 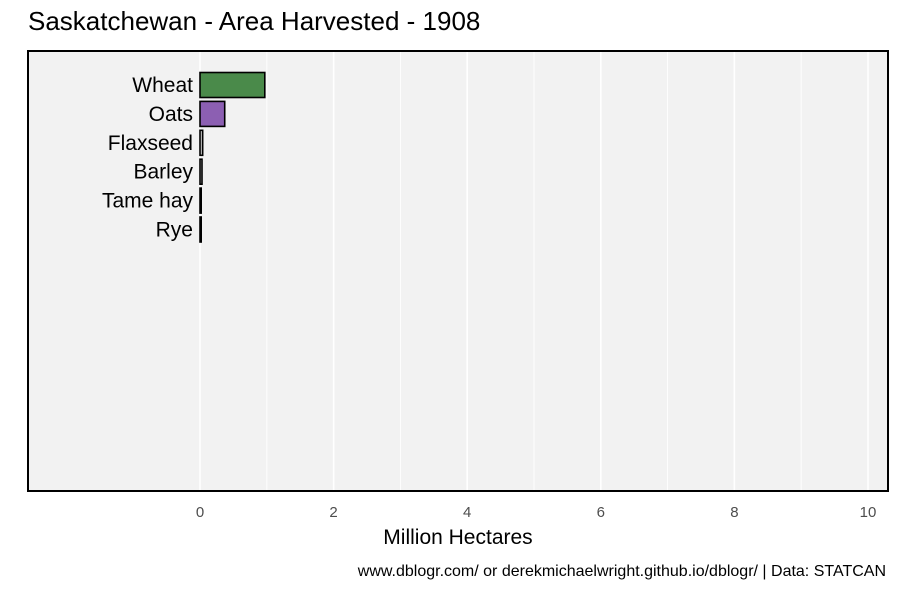 What do you see at coordinates (254, 21) in the screenshot?
I see `chart-title: Saskatchewan - Area Harvested - 1908` at bounding box center [254, 21].